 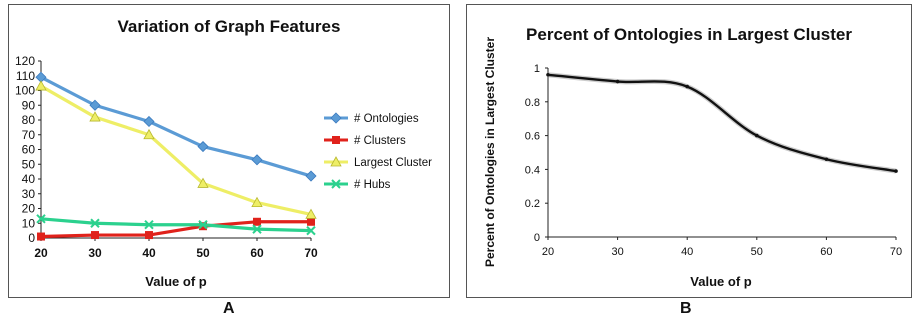 I want to click on chart-a-y-tick-label: 30, so click(x=29, y=194).